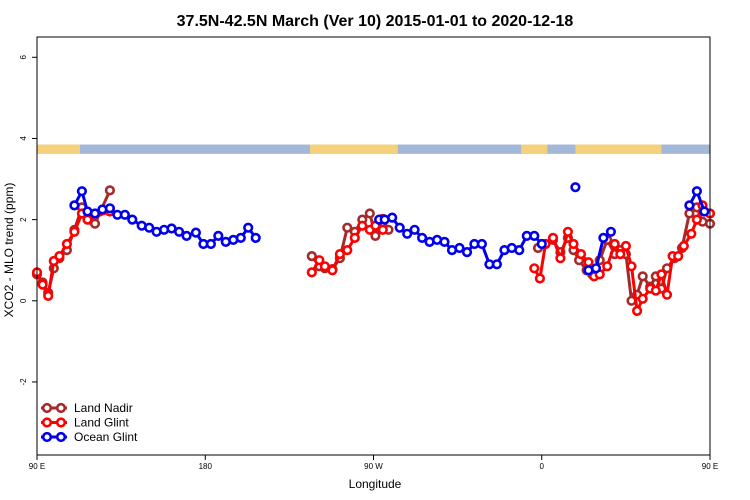 This screenshot has height=500, width=750. I want to click on legend-label: Land Nadir, so click(103, 408).